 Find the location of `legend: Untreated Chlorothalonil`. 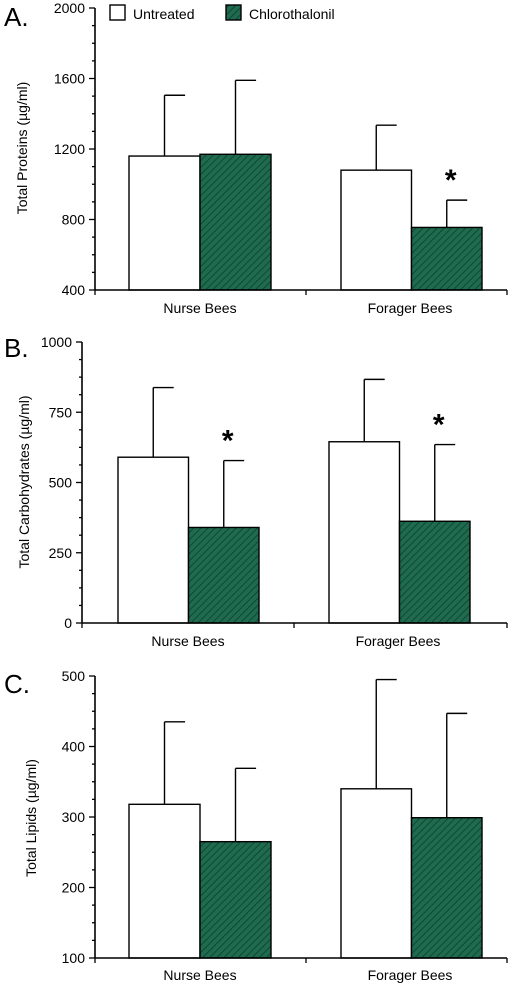

legend: Untreated Chlorothalonil is located at coordinates (222, 13).